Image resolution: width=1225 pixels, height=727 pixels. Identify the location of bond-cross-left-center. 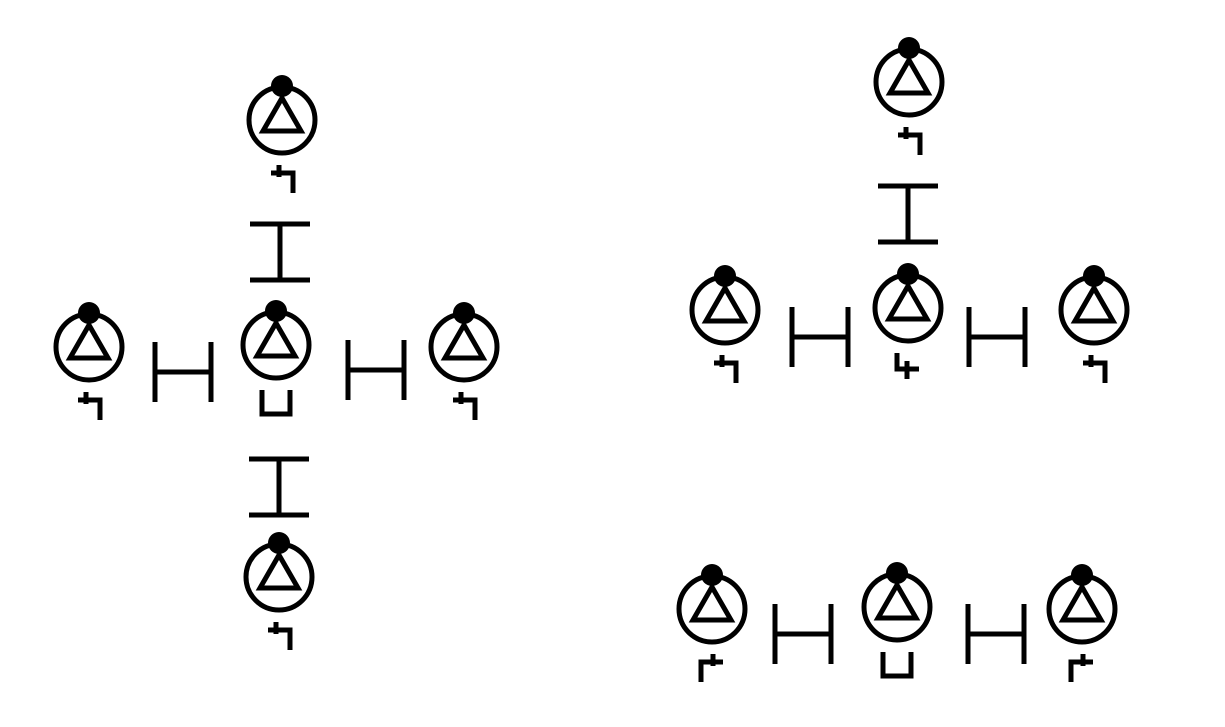
(183, 372).